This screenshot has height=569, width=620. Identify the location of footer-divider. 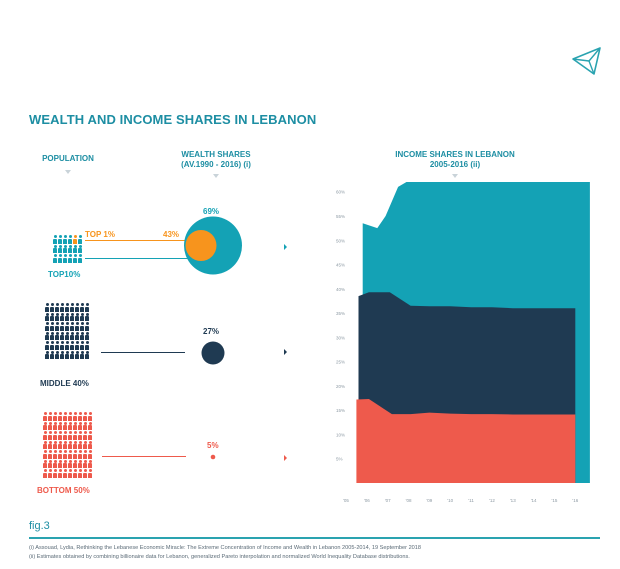
(314, 538).